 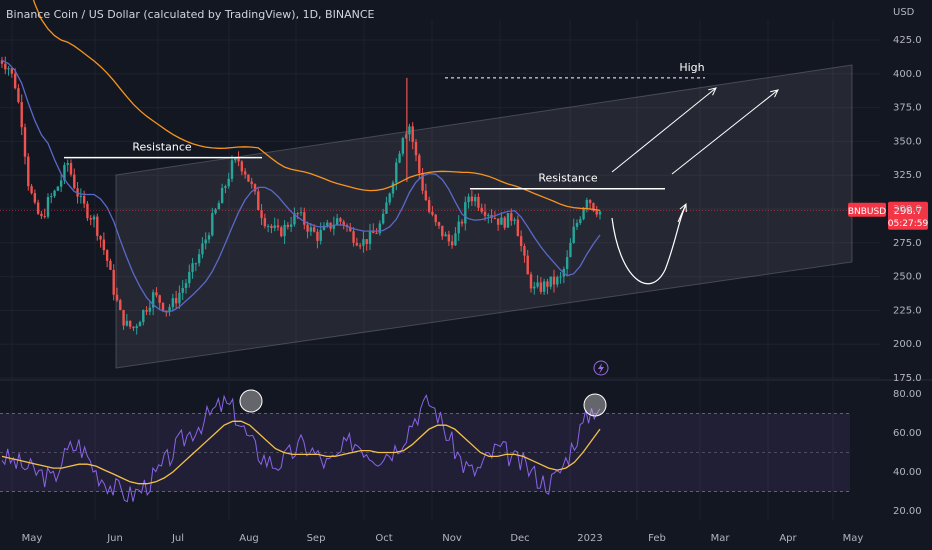 I want to click on axis-currency-label: USD, so click(x=904, y=12).